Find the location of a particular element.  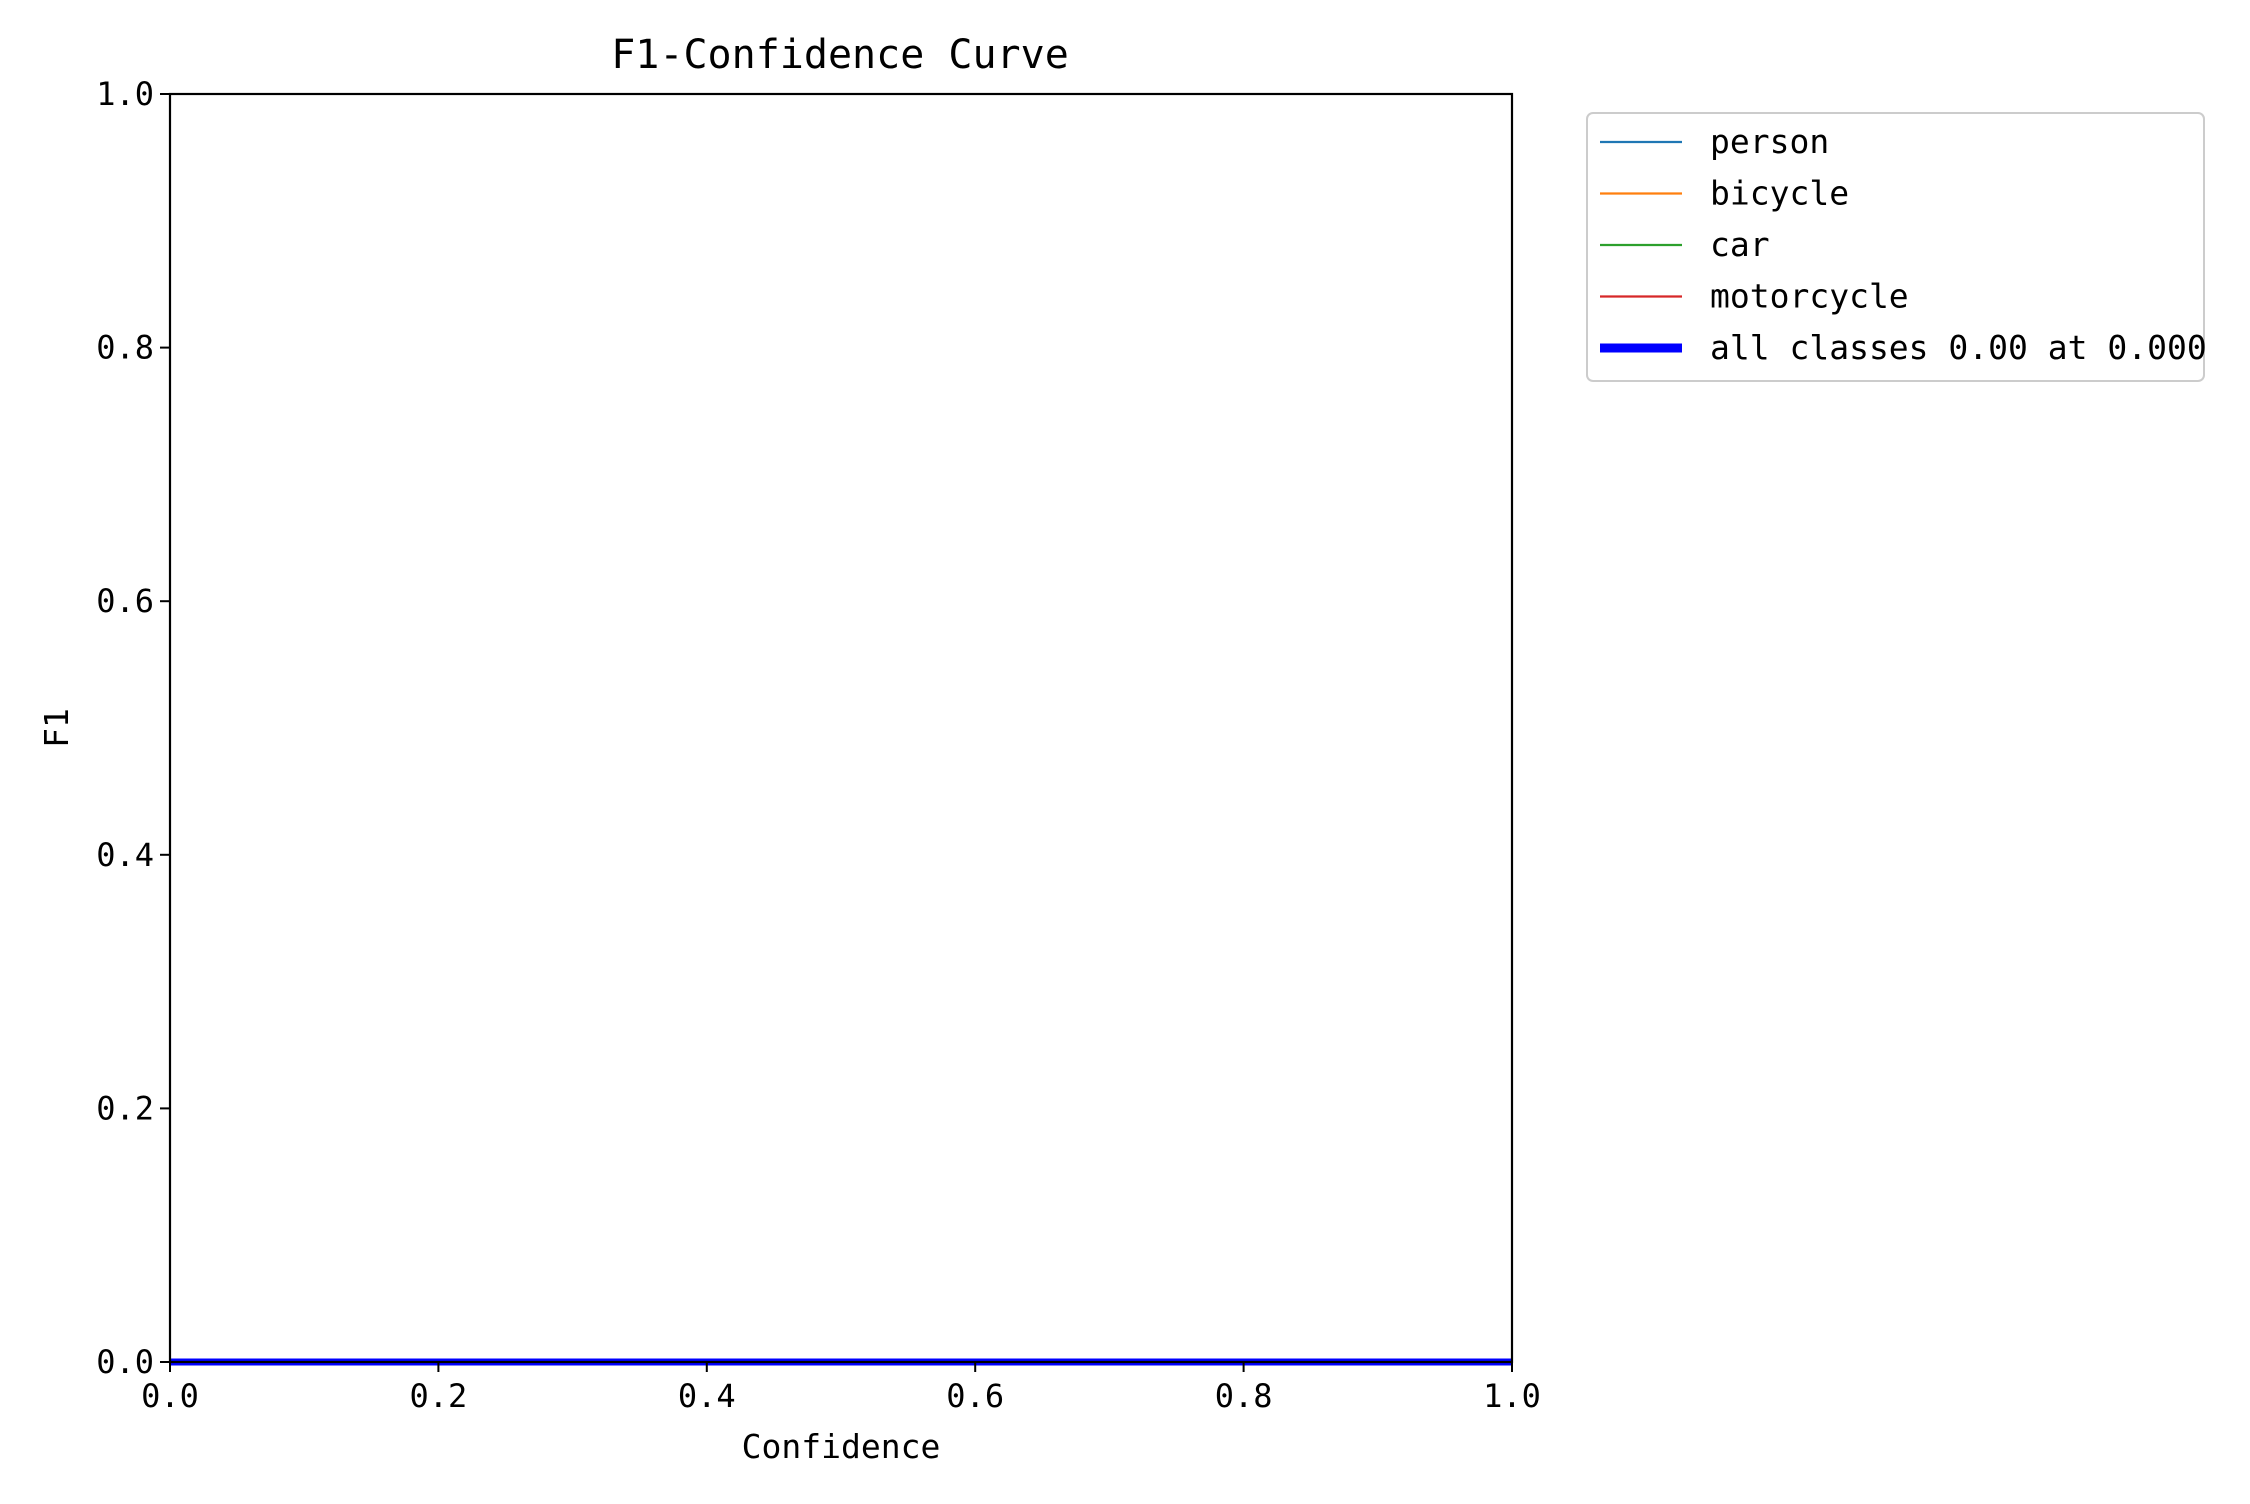

x-tick-label: 0.2 is located at coordinates (439, 1396).